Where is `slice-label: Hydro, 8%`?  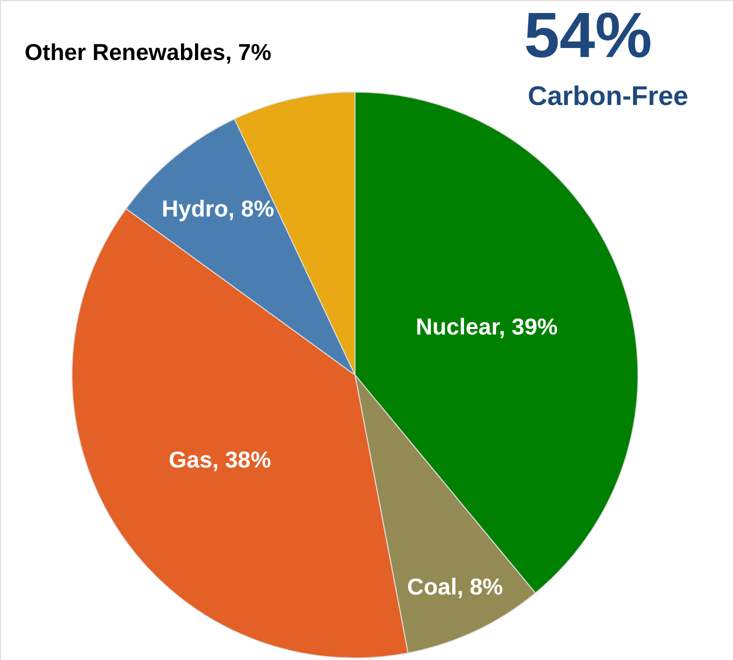 slice-label: Hydro, 8% is located at coordinates (218, 208).